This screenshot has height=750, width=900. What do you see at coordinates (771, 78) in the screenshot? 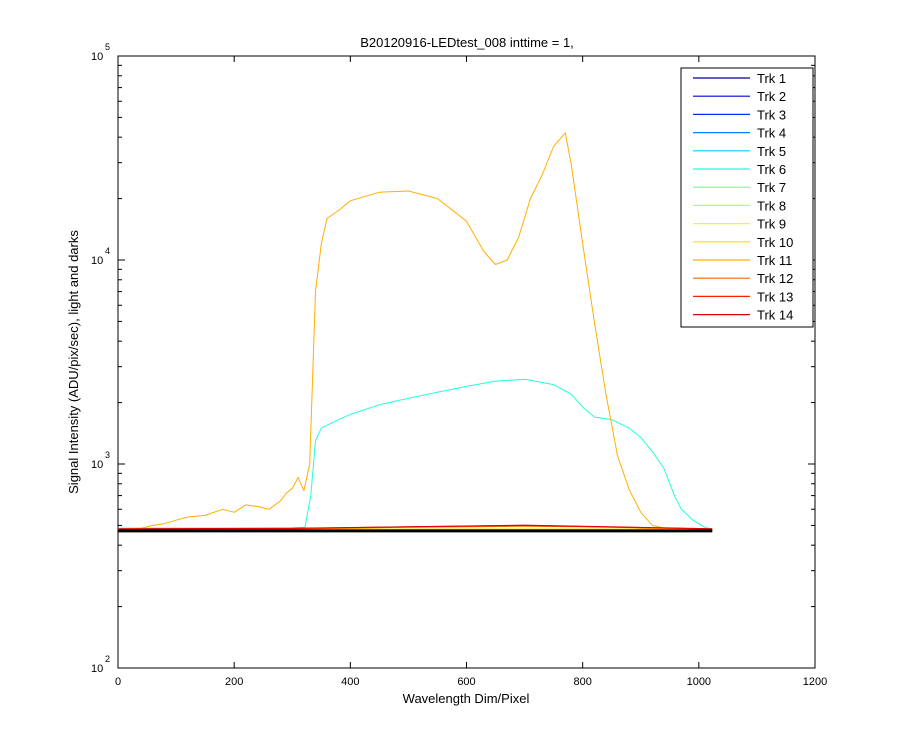
I see `legend-label: Trk 1` at bounding box center [771, 78].